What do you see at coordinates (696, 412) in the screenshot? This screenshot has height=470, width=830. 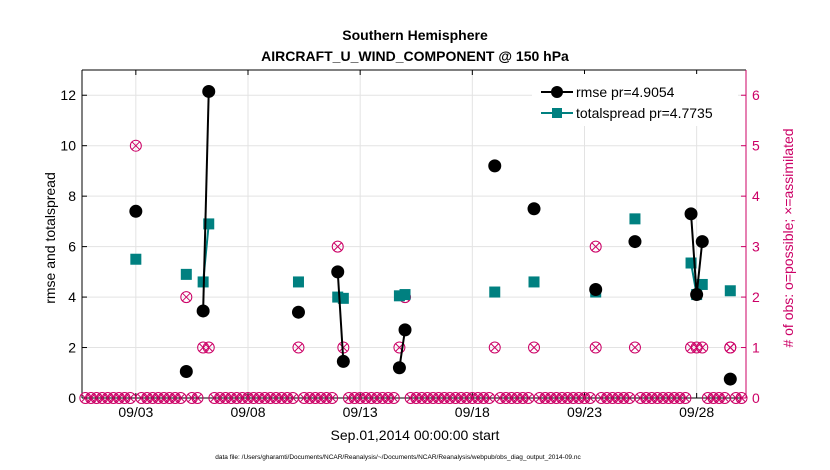 I see `x-tick-label: 09/28` at bounding box center [696, 412].